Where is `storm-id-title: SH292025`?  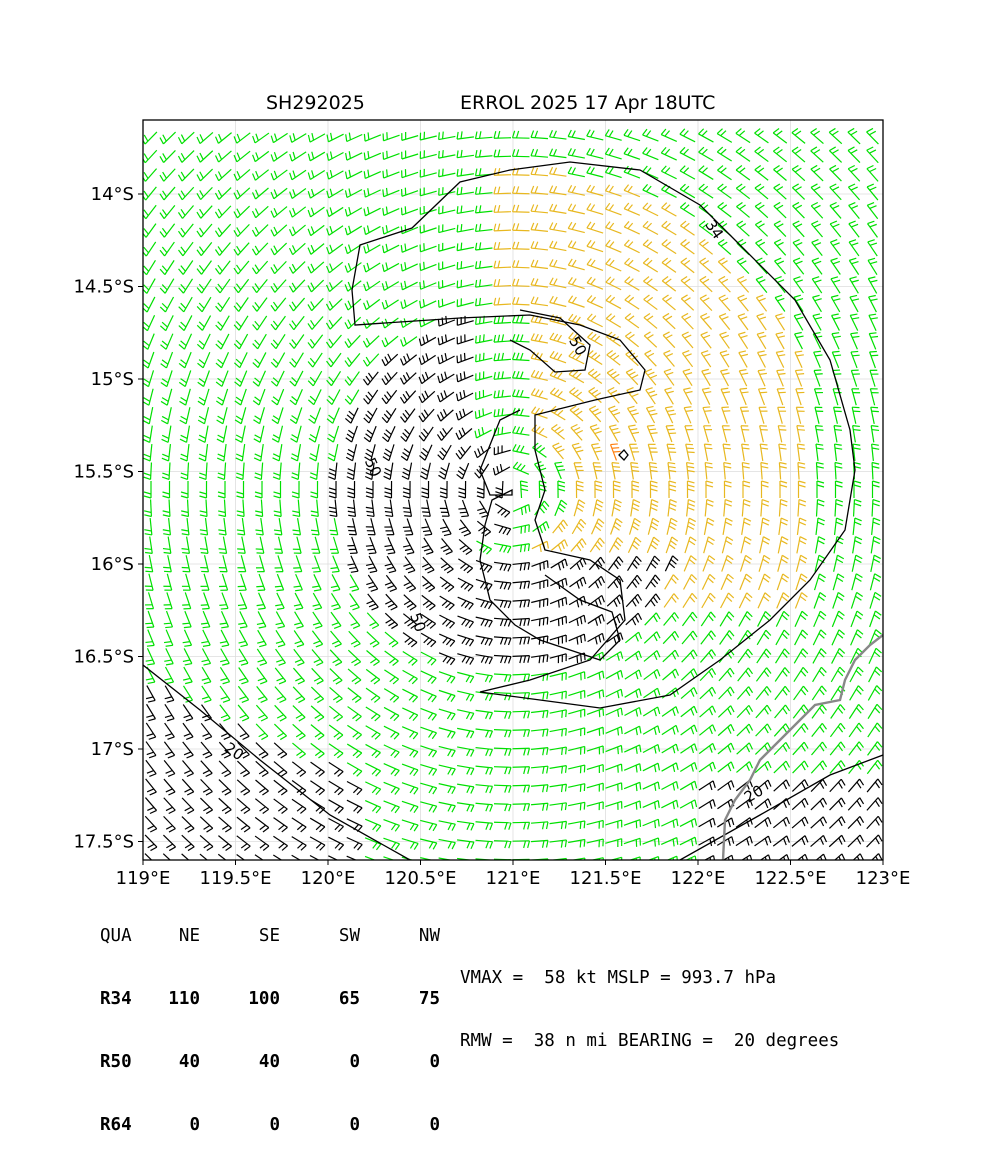
storm-id-title: SH292025 is located at coordinates (315, 103).